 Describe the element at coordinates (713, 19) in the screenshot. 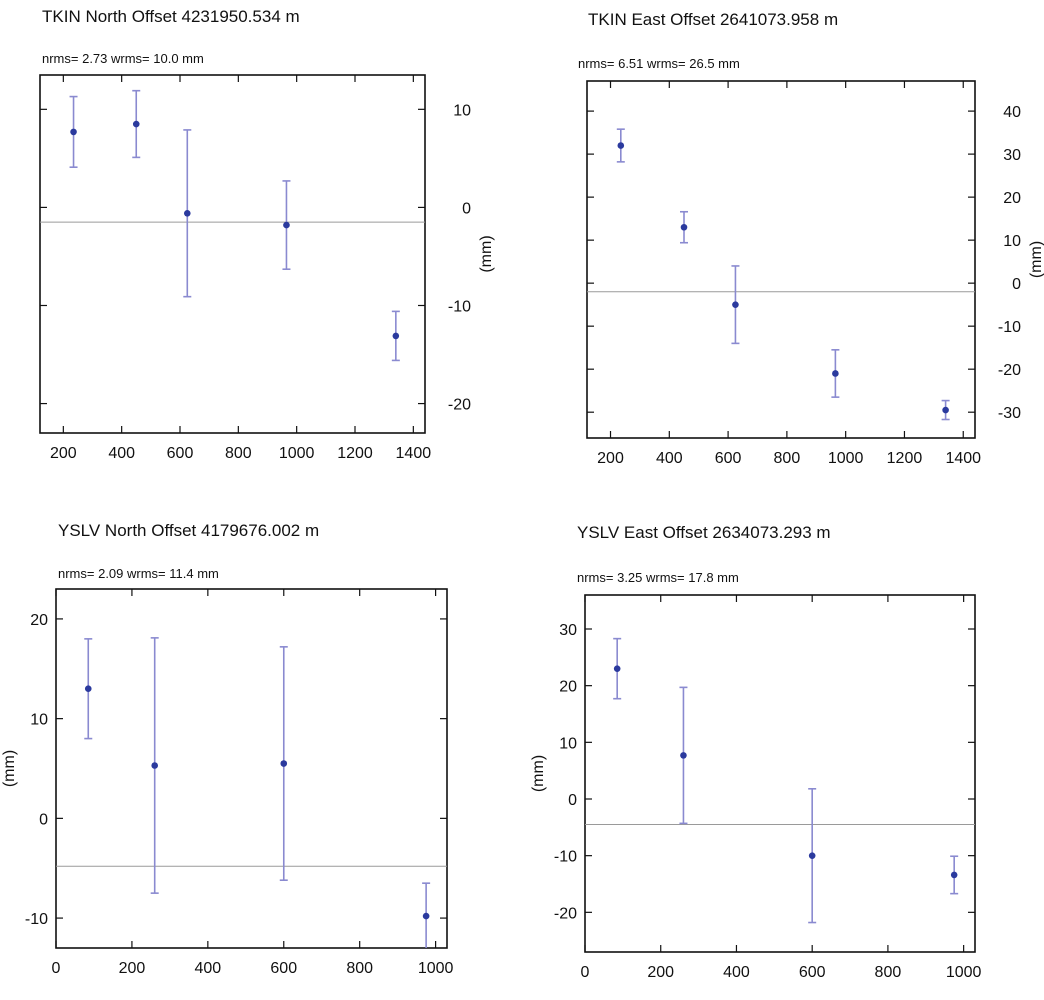

I see `chart-title: TKIN East Offset 2641073.958 m` at that location.